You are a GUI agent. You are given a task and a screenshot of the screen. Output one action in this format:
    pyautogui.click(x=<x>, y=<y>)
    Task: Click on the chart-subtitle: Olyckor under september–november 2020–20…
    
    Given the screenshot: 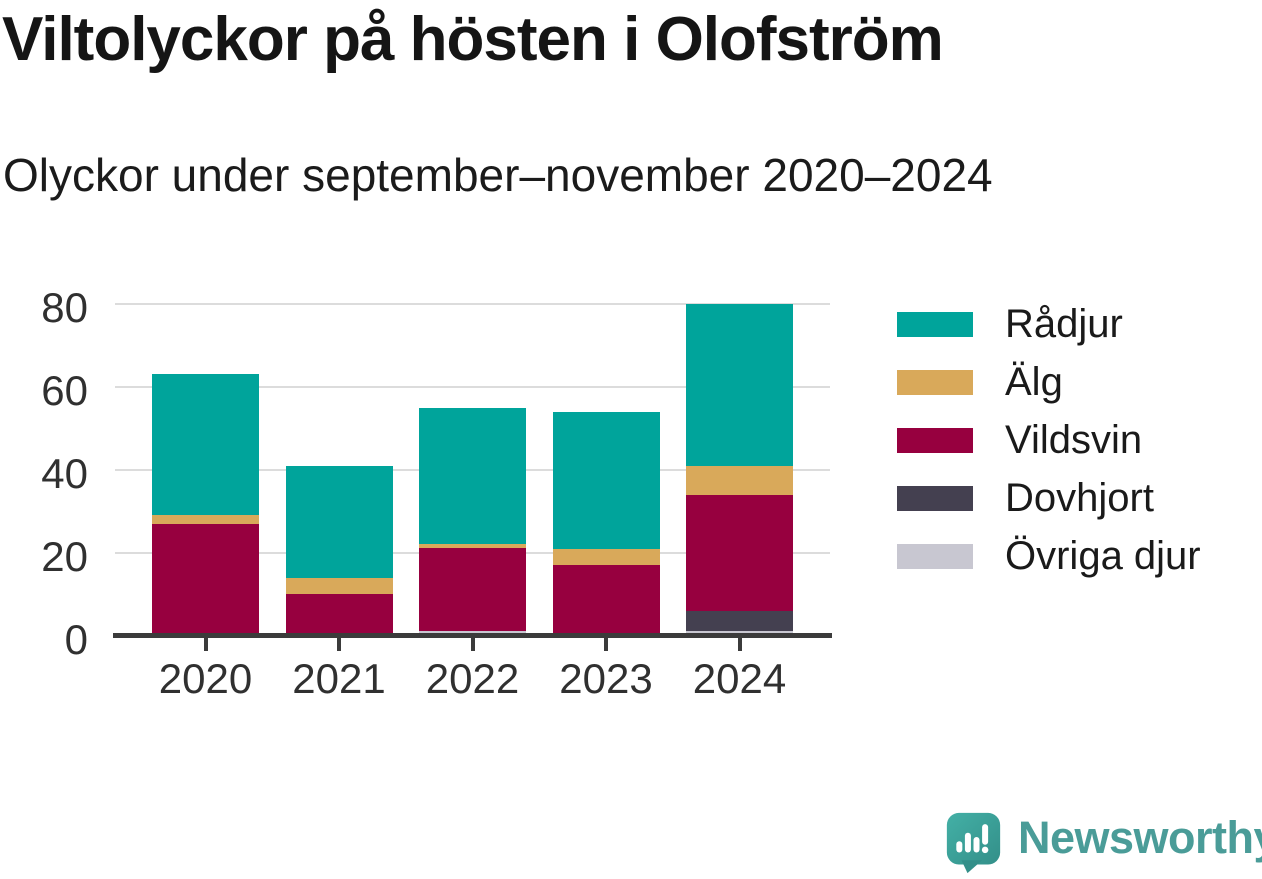 What is the action you would take?
    pyautogui.click(x=498, y=175)
    